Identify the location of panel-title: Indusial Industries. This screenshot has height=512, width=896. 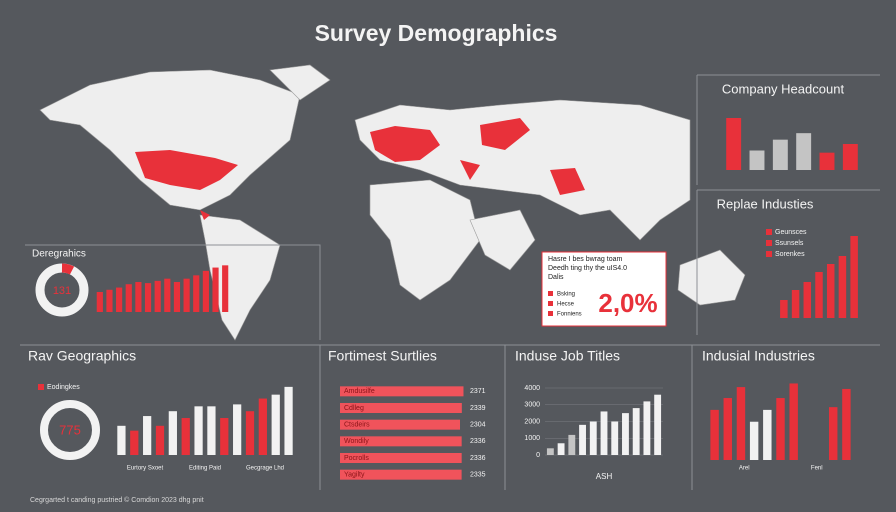
(758, 356).